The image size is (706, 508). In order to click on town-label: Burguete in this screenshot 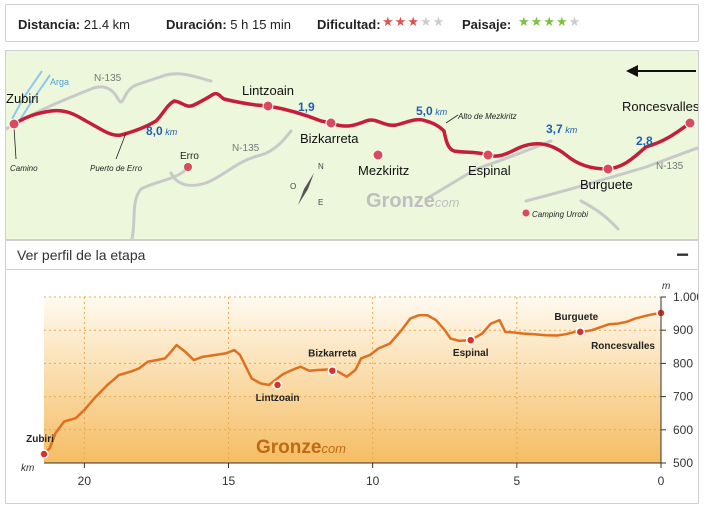, I will do `click(606, 184)`.